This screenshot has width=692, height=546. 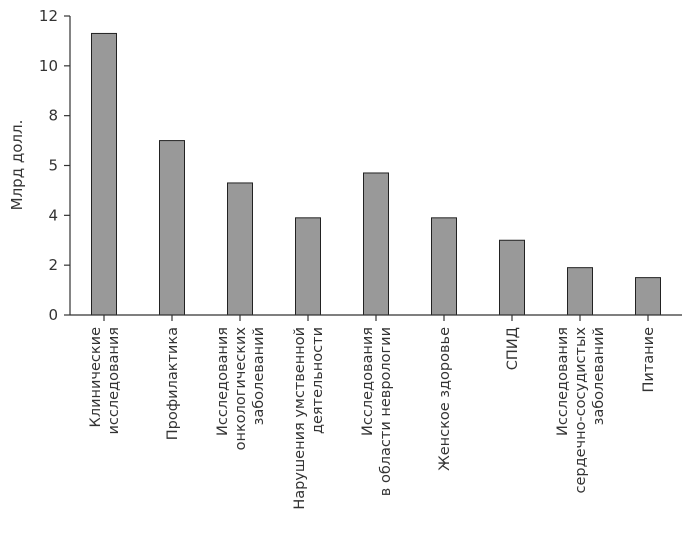 I want to click on y-tick-label: 4, so click(x=53, y=215).